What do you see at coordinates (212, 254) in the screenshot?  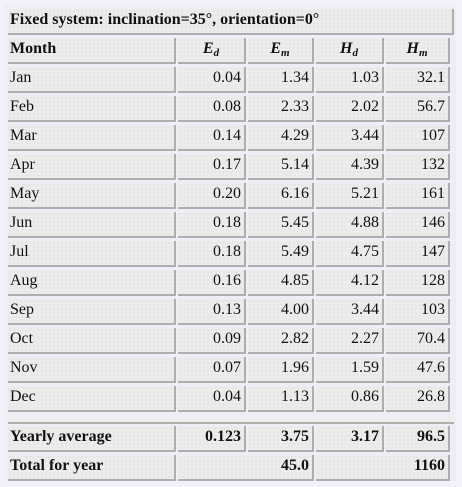 I see `row-jul-ed: 0.18` at bounding box center [212, 254].